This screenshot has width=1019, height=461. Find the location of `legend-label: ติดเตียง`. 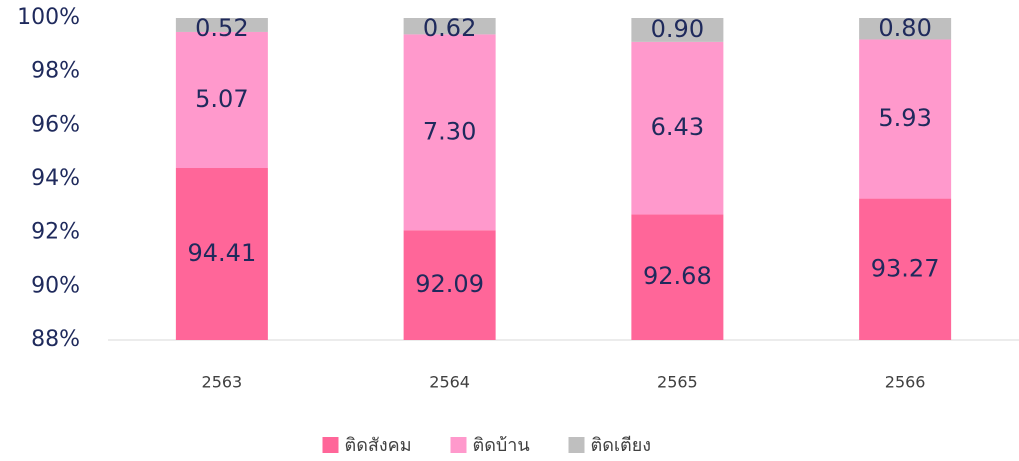

legend-label: ติดเตียง is located at coordinates (621, 445).